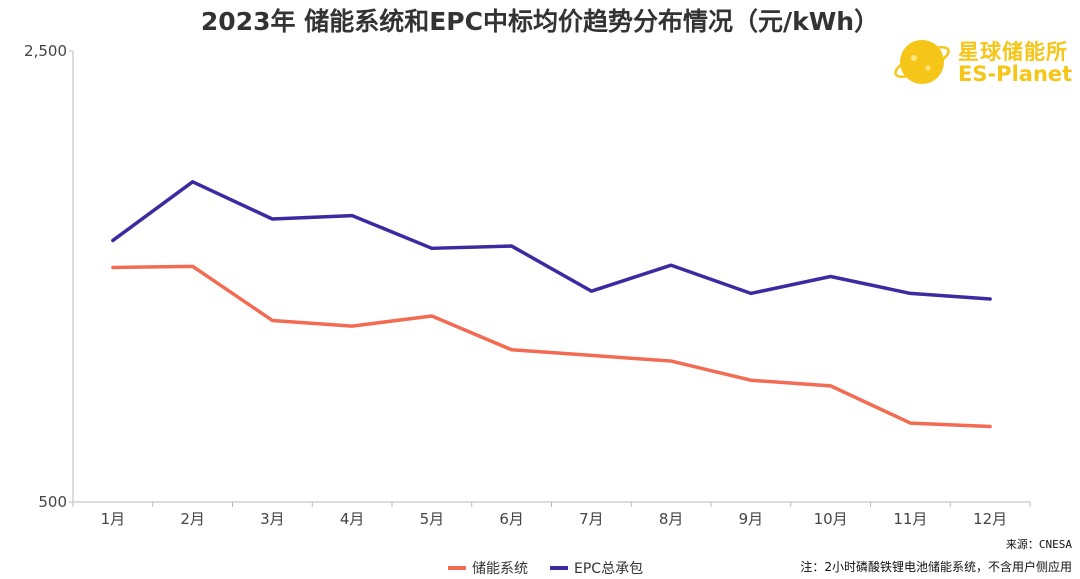  Describe the element at coordinates (936, 567) in the screenshot. I see `footnote: 注：2小时磷酸铁锂电池储能系统，不含用户侧应用` at that location.